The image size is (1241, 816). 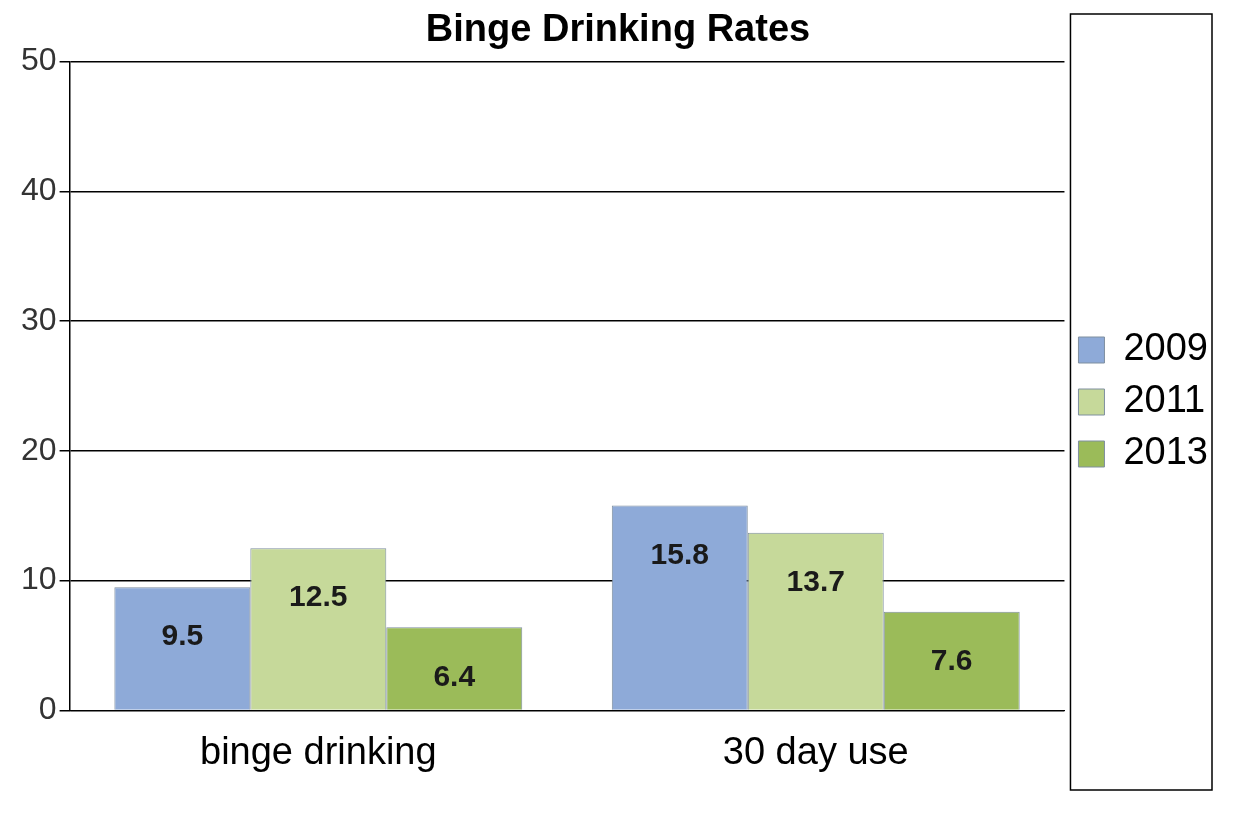 What do you see at coordinates (39, 189) in the screenshot?
I see `y-tick-label: 40` at bounding box center [39, 189].